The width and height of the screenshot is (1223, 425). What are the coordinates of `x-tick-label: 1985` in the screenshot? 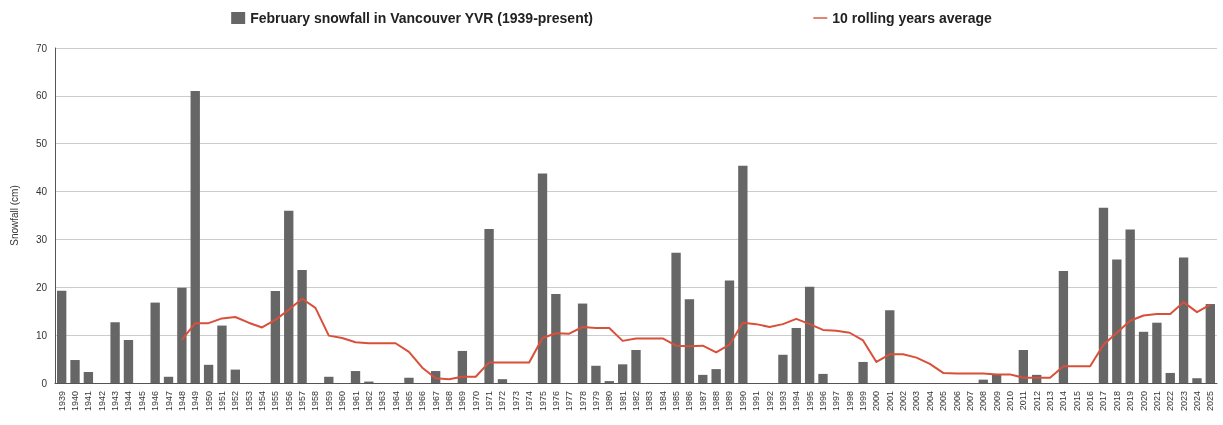 It's located at (676, 401).